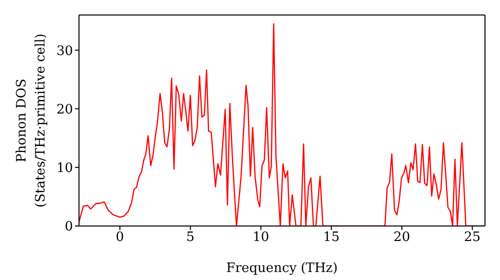 The width and height of the screenshot is (500, 280). I want to click on x-tick-label: 25, so click(472, 238).